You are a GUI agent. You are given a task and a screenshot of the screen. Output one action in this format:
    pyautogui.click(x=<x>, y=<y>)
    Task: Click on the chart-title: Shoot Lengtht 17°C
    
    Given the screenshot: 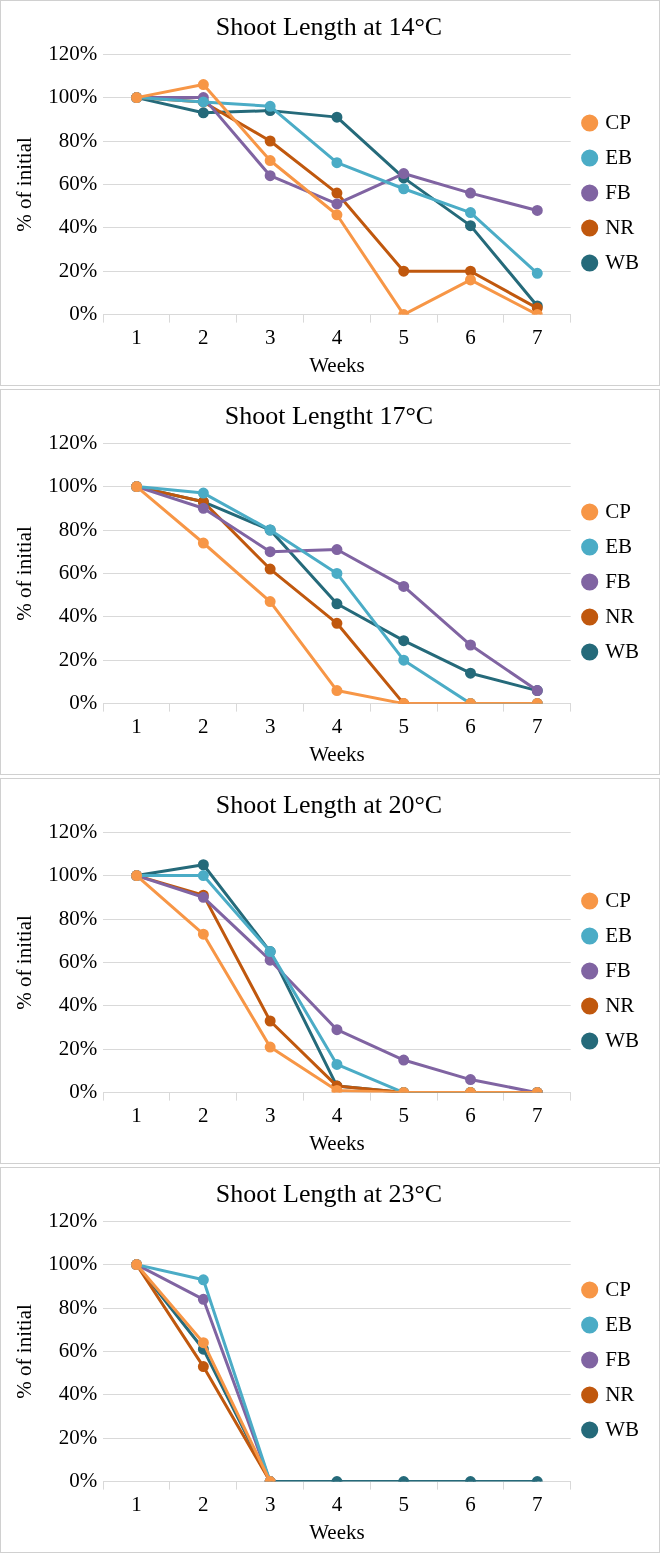 What is the action you would take?
    pyautogui.click(x=329, y=416)
    